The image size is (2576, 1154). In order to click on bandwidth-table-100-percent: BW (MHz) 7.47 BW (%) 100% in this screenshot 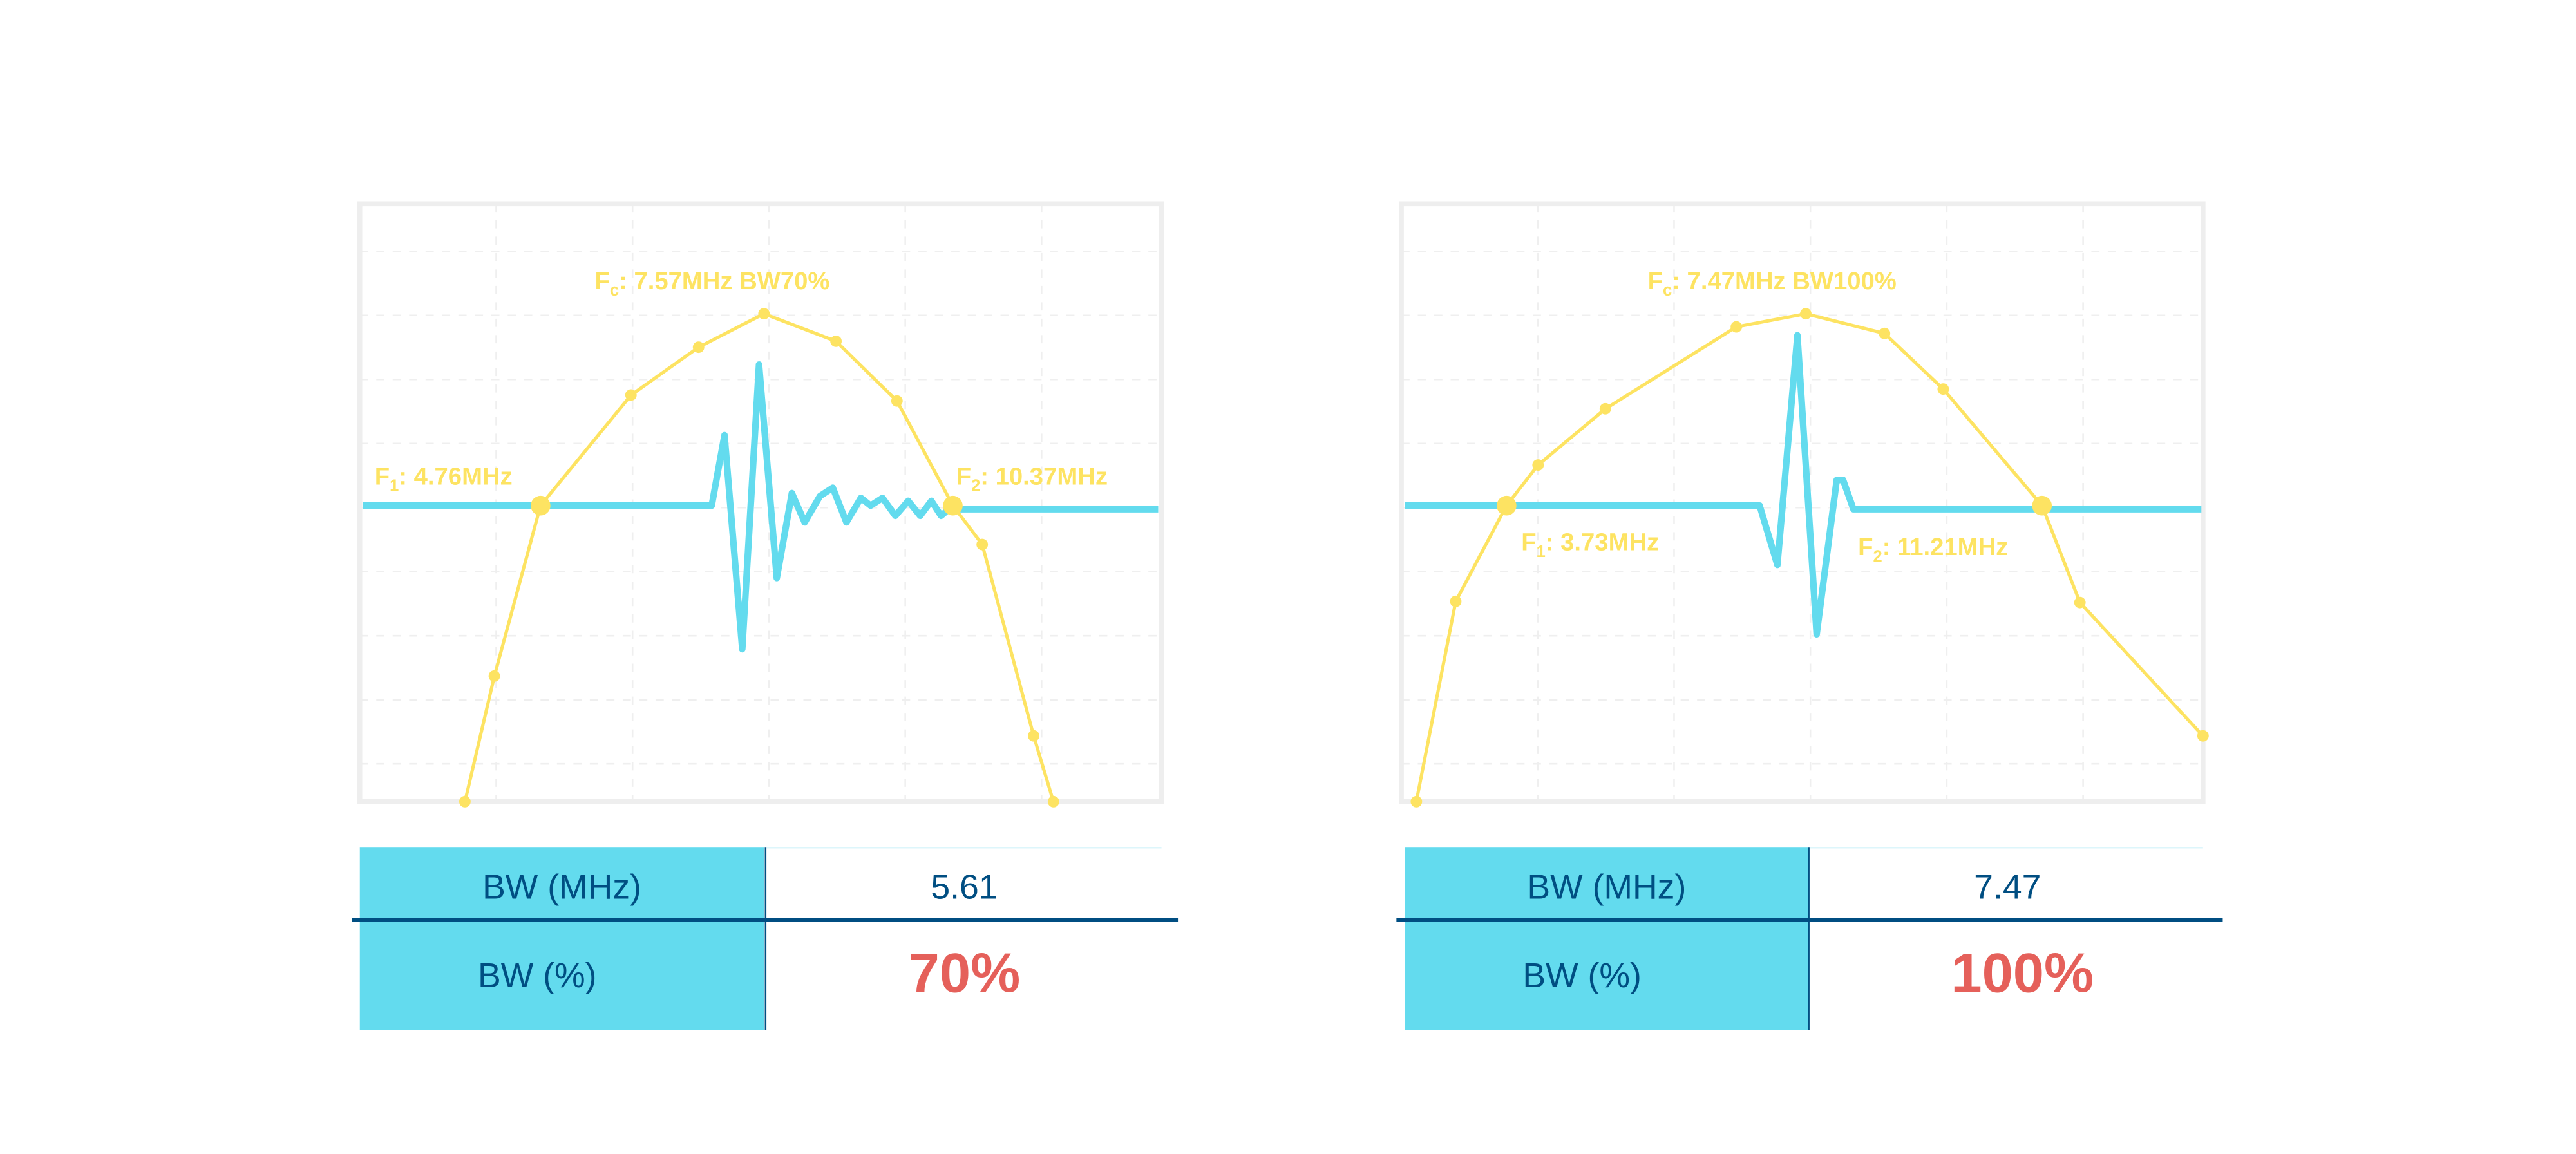, I will do `click(1810, 938)`.